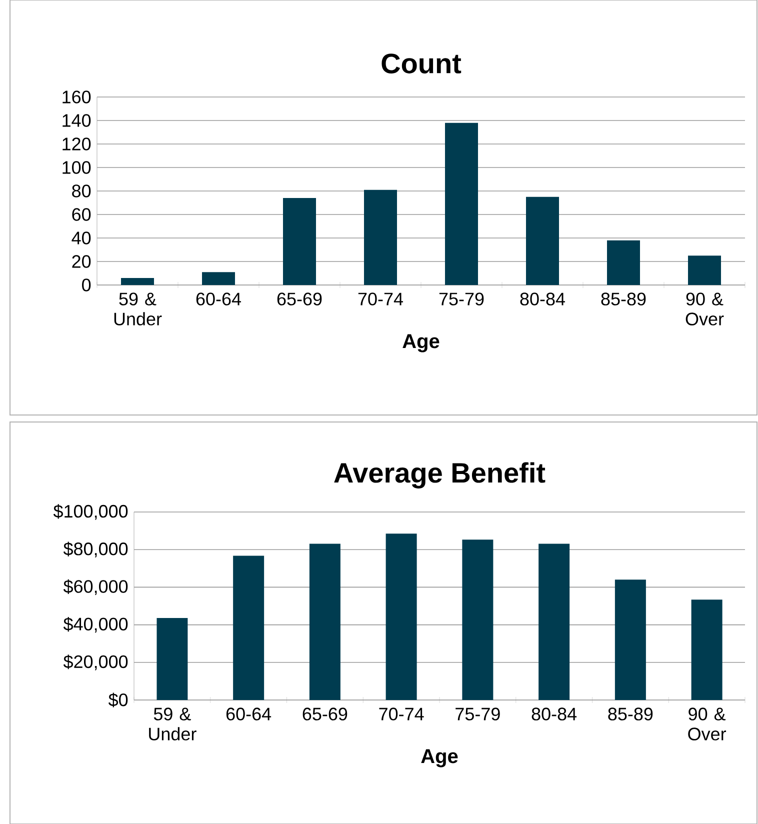 The width and height of the screenshot is (758, 824). Describe the element at coordinates (76, 97) in the screenshot. I see `y-tick-label: 160` at that location.